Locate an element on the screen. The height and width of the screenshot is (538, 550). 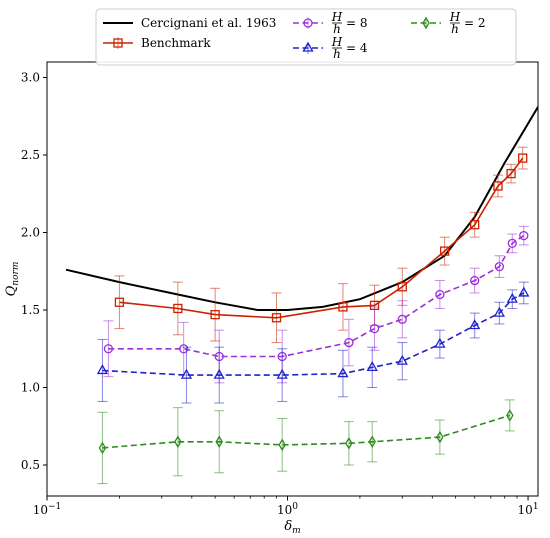
x-tick-label: 10⁻¹ is located at coordinates (47, 509).